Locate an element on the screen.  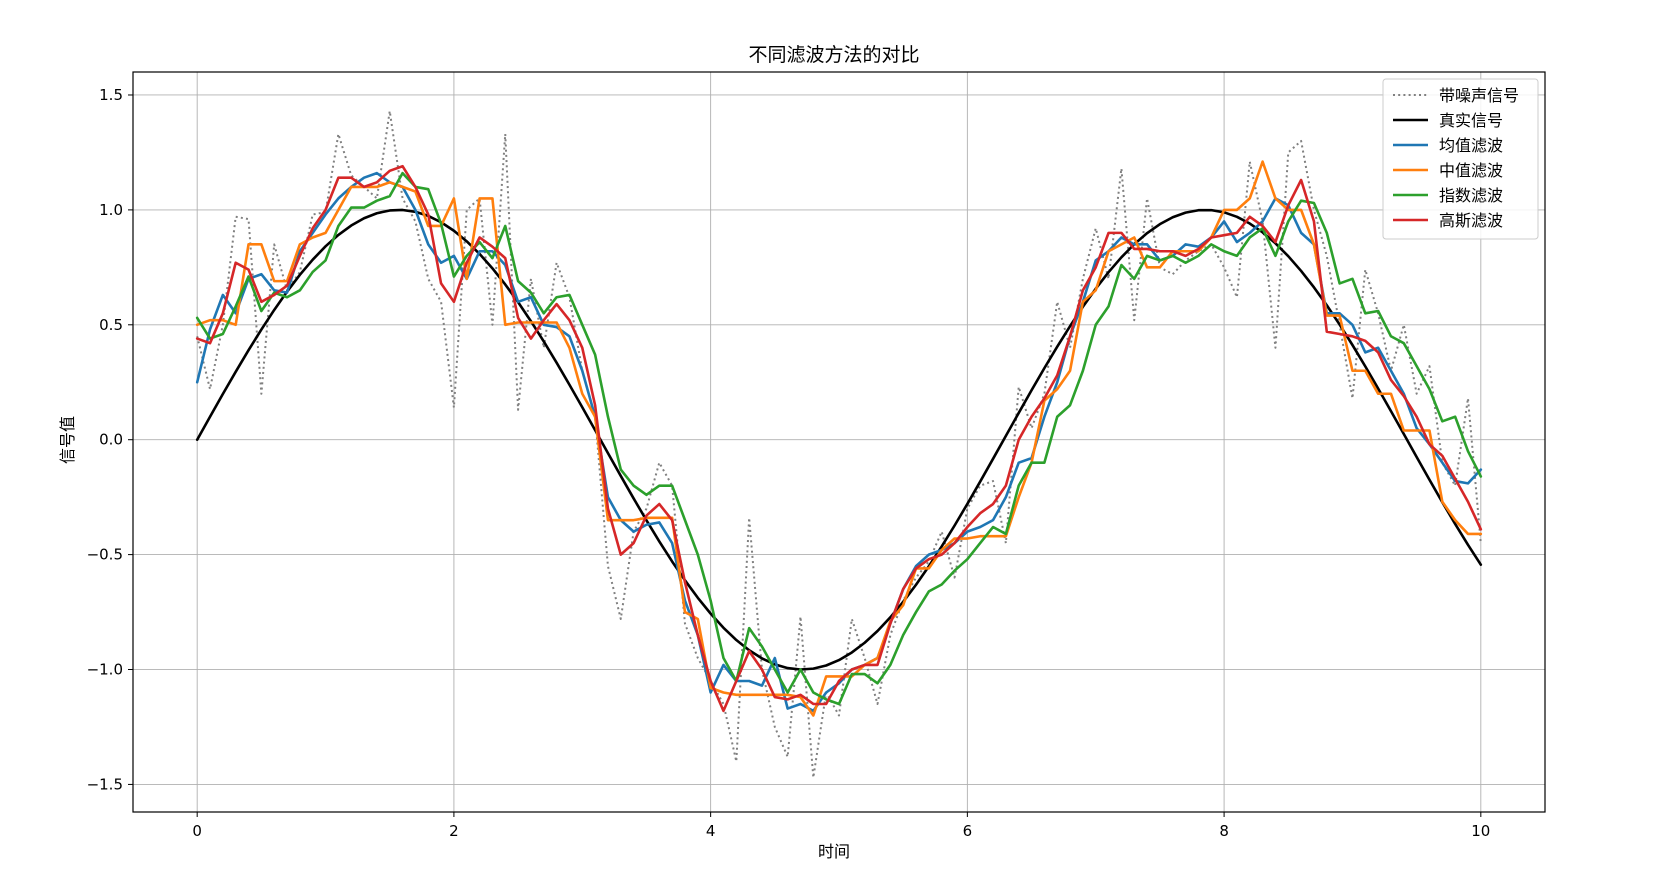
x-tick-label: 0 is located at coordinates (197, 831).